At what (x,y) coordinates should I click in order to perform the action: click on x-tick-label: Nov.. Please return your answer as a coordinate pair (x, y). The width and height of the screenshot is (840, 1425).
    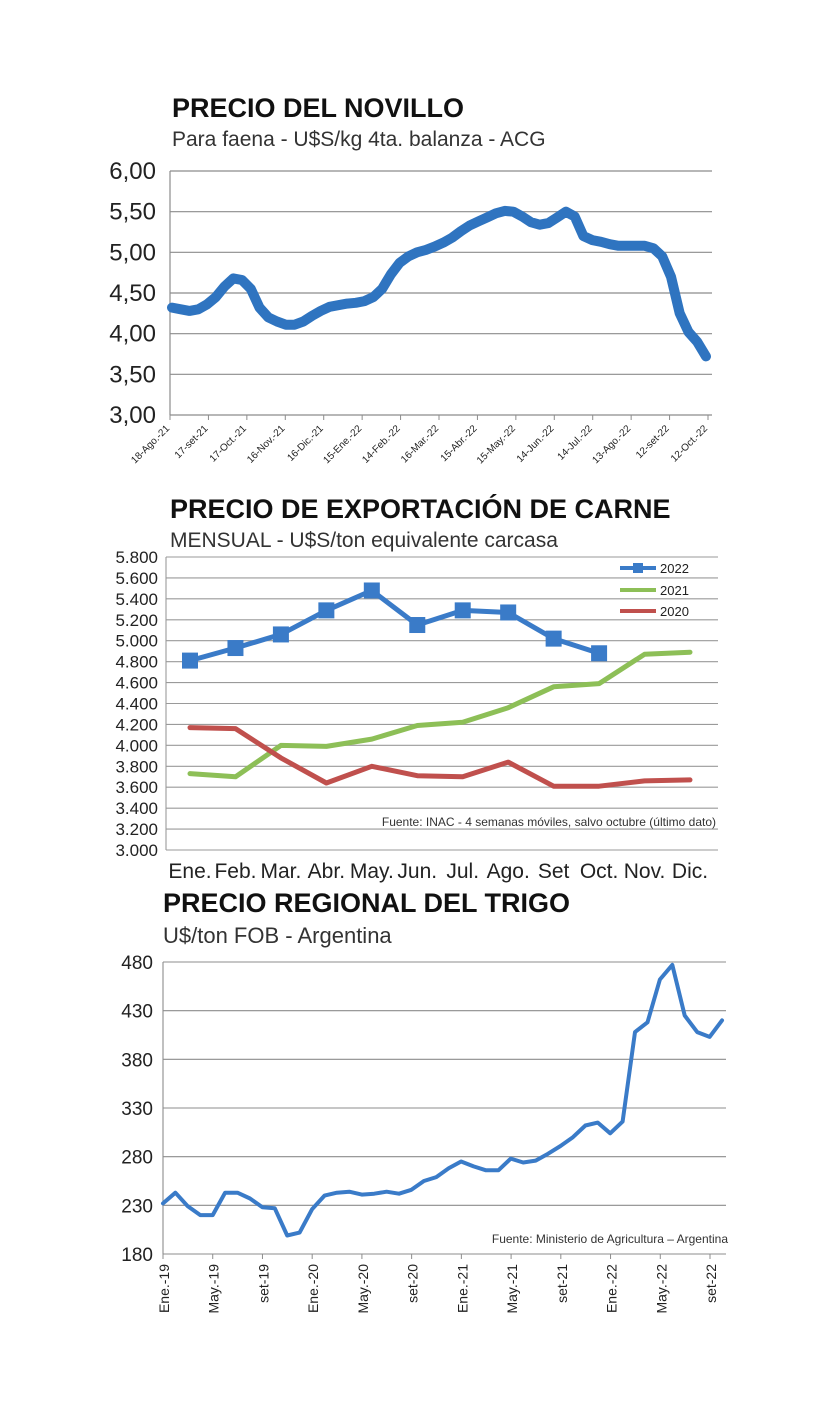
    Looking at the image, I should click on (645, 871).